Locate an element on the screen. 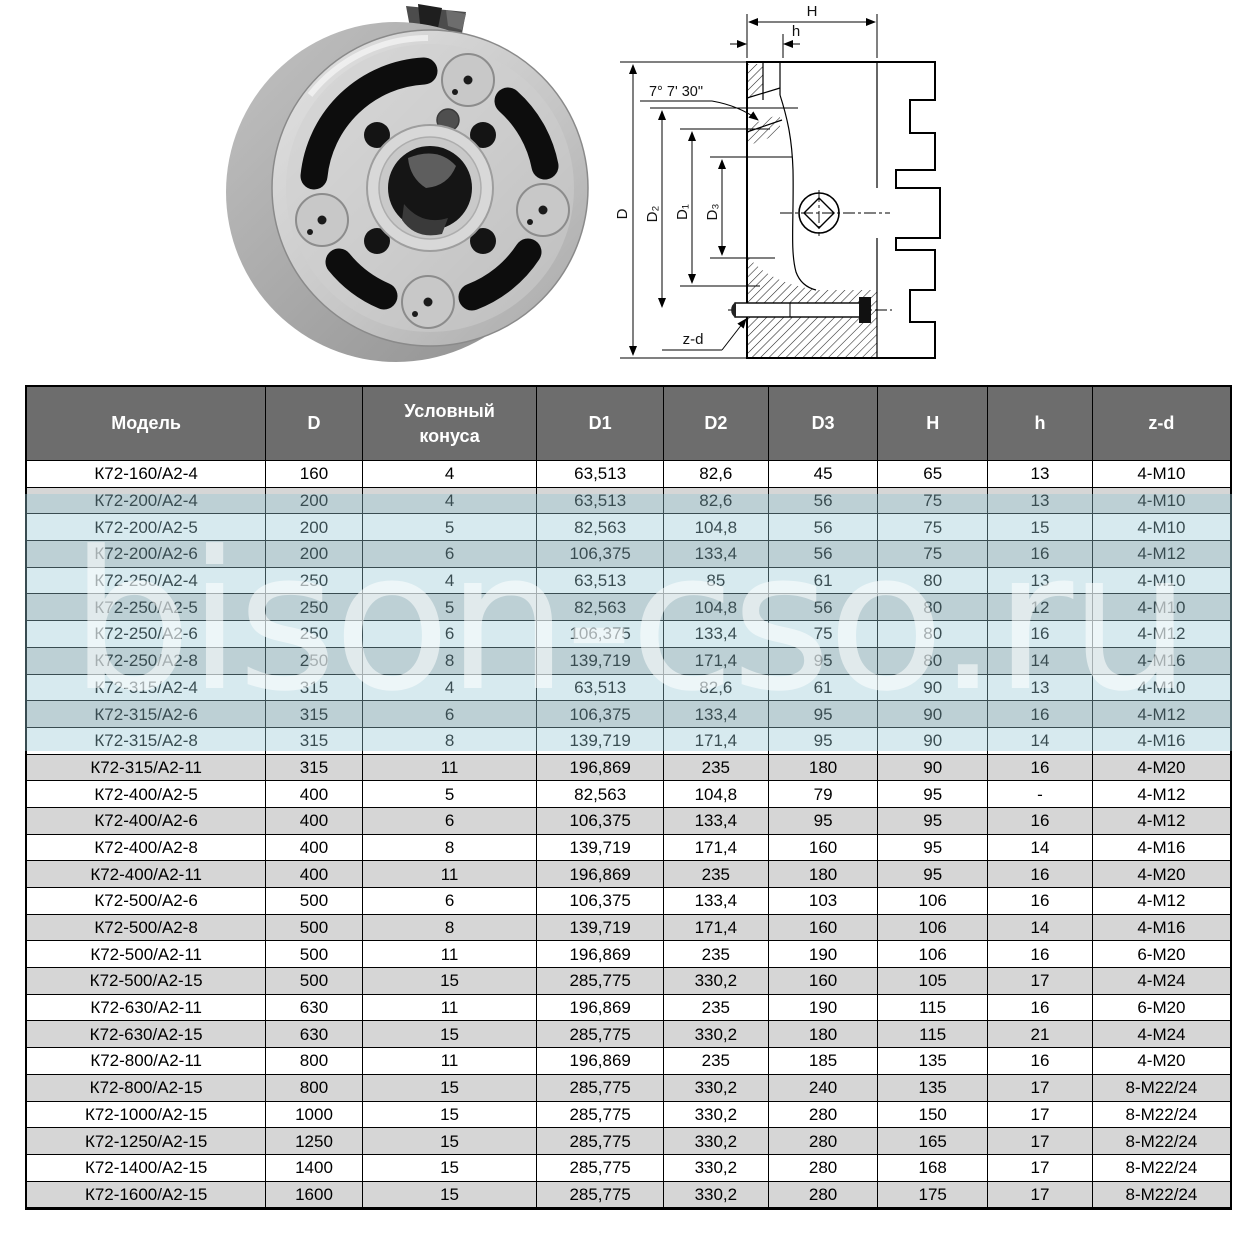 This screenshot has height=1238, width=1252. highlight is located at coordinates (368, 65).